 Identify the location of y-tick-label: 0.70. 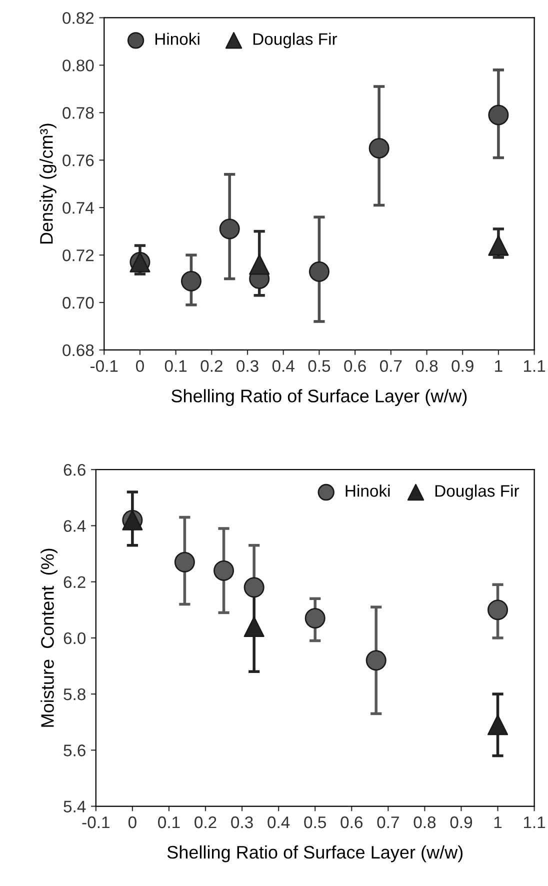
(78, 302).